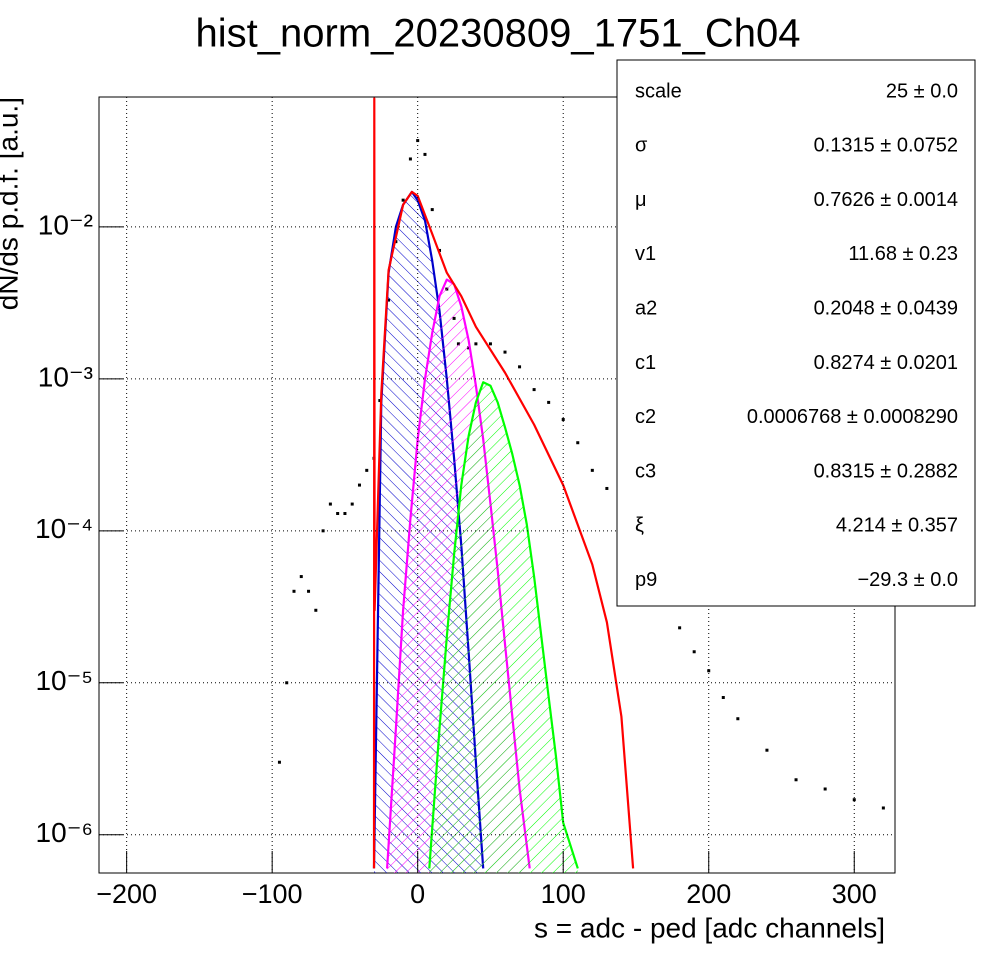 This screenshot has width=996, height=972. Describe the element at coordinates (65, 376) in the screenshot. I see `y-tick-label: 10⁻³` at that location.